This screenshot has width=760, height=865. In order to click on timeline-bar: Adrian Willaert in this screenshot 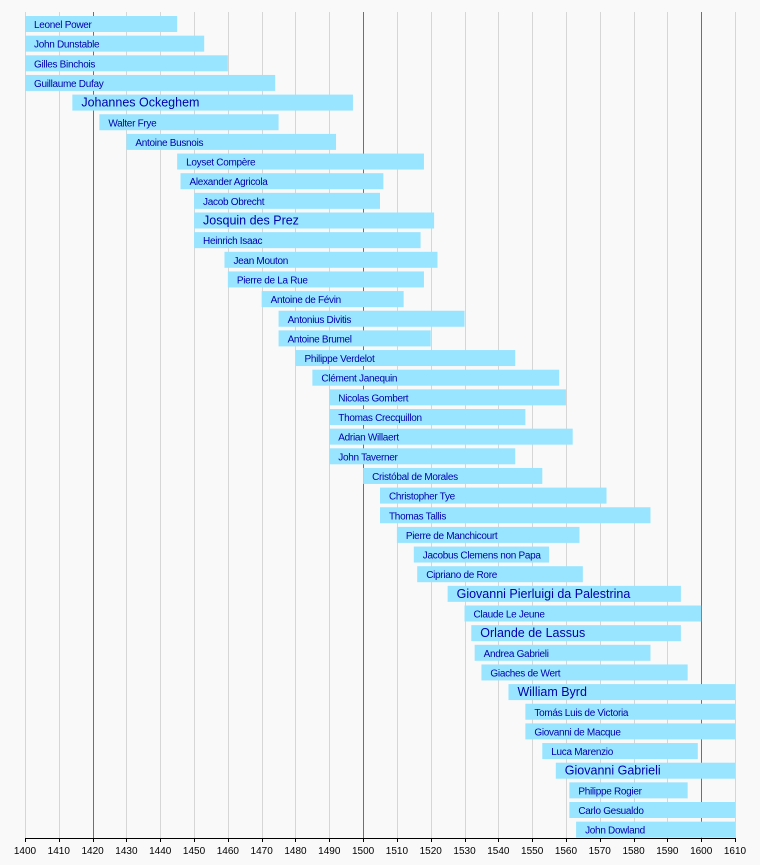, I will do `click(451, 436)`.